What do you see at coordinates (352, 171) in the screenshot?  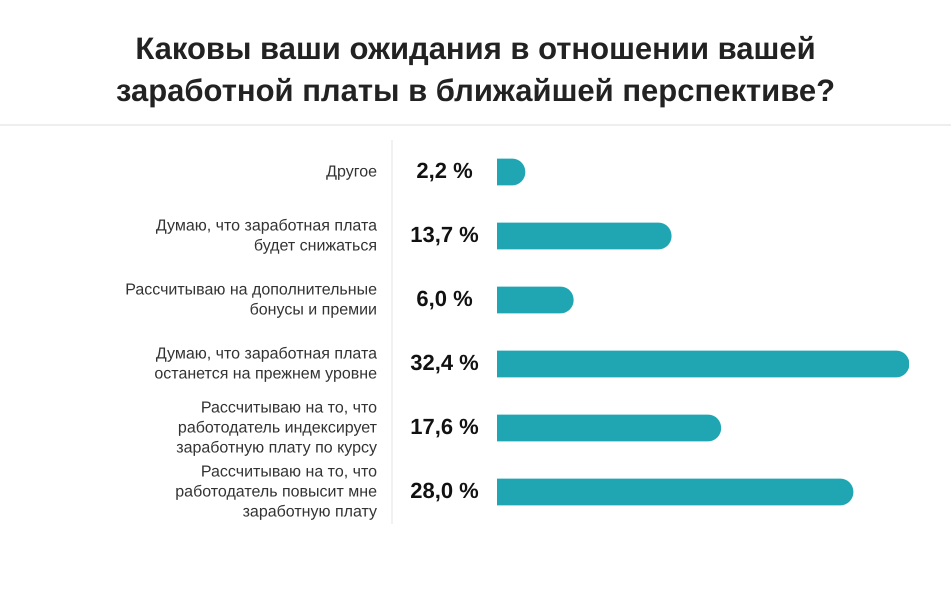 I see `y-tick-label: Другое` at bounding box center [352, 171].